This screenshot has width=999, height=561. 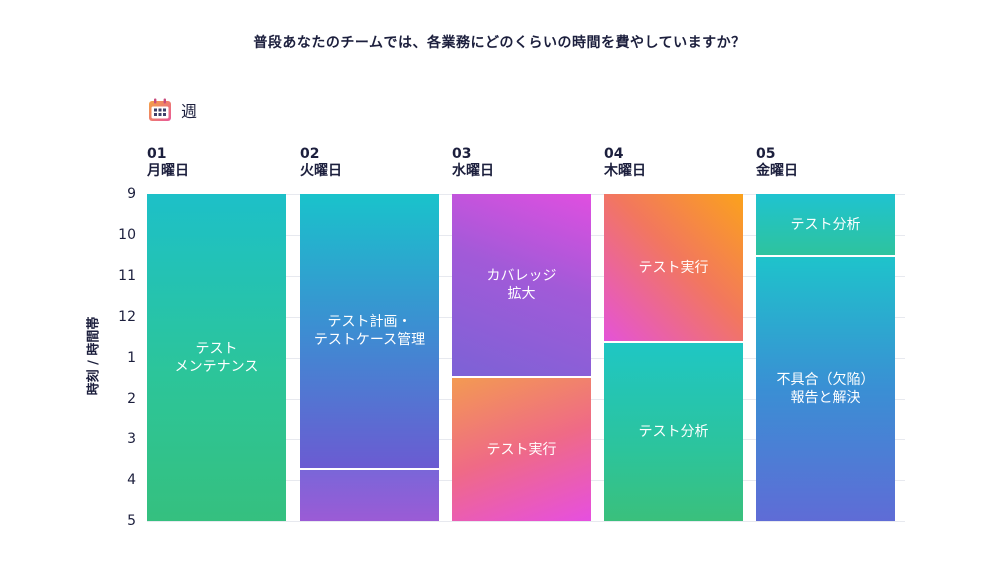 What do you see at coordinates (189, 111) in the screenshot?
I see `week-label: 週` at bounding box center [189, 111].